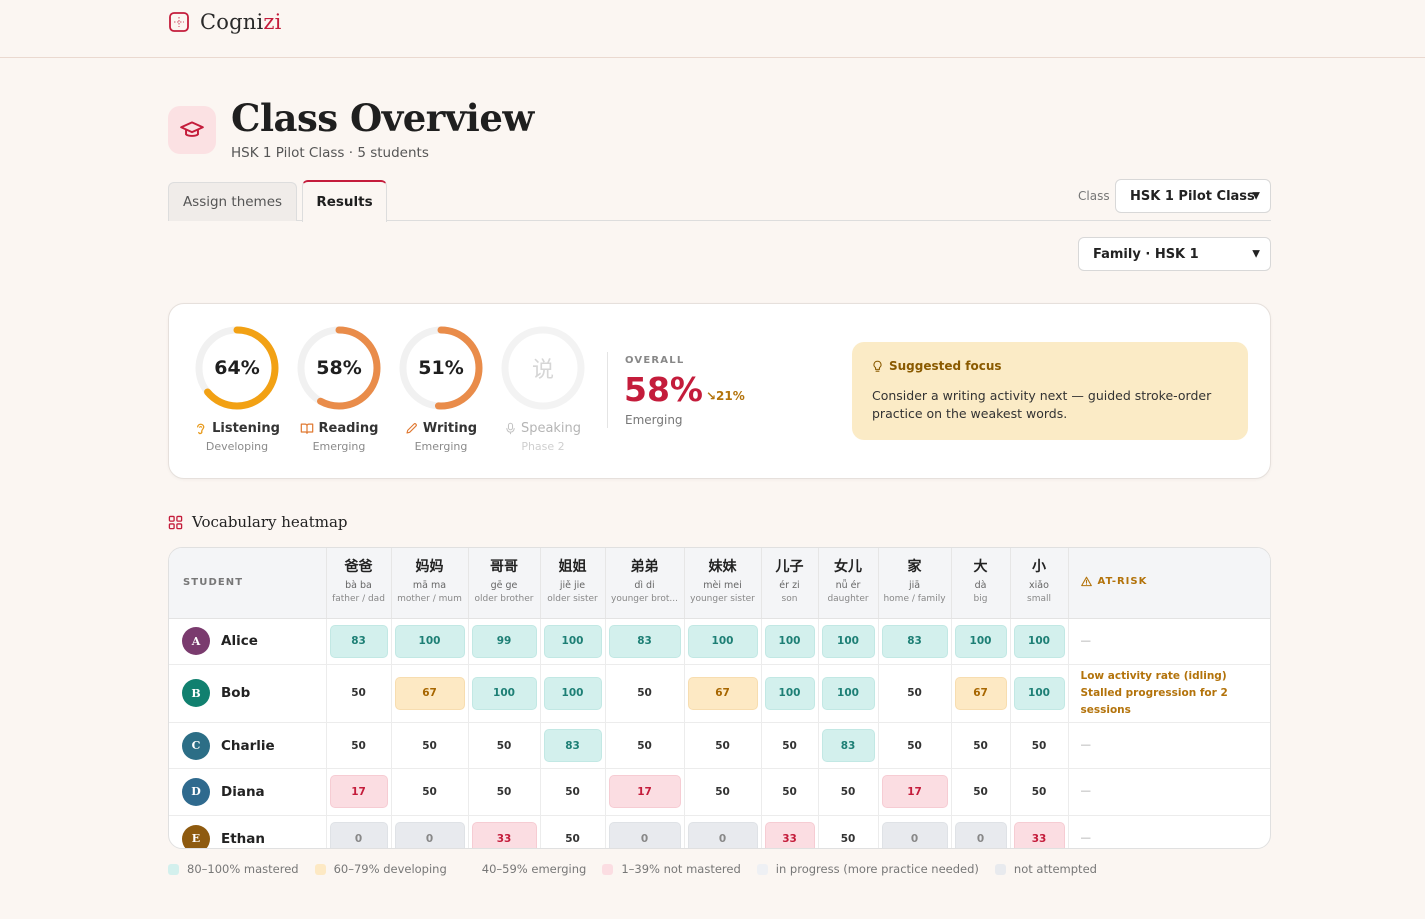  I want to click on score-cell: 17, so click(915, 792).